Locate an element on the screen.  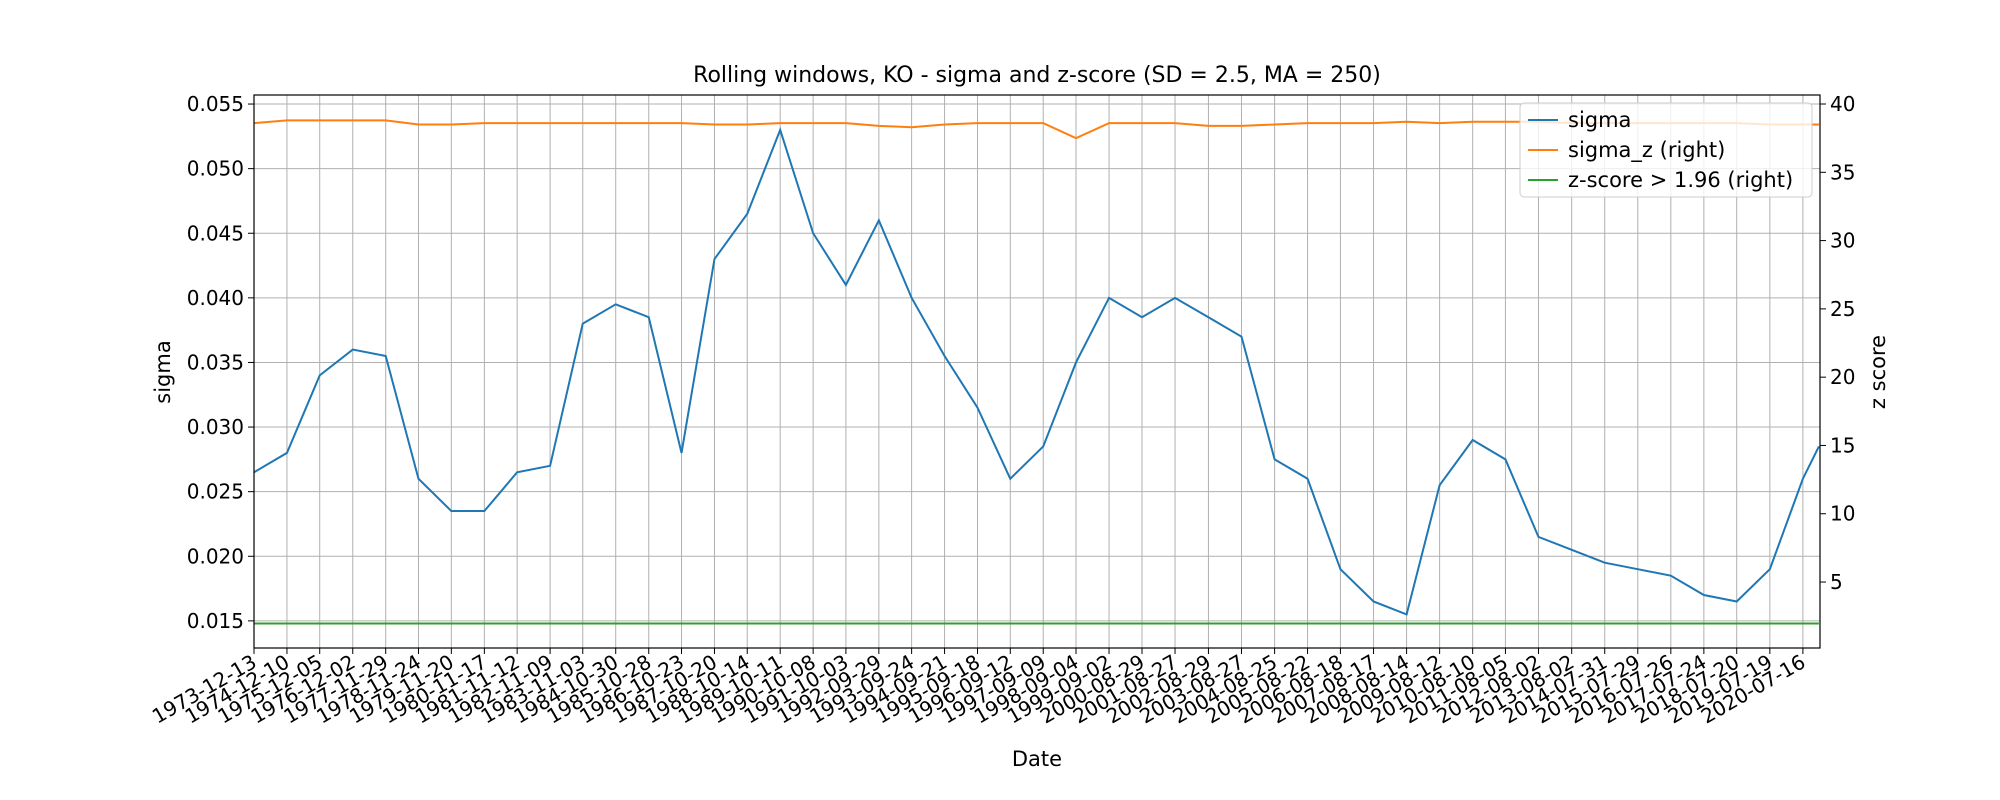
legend-box is located at coordinates (1666, 150).